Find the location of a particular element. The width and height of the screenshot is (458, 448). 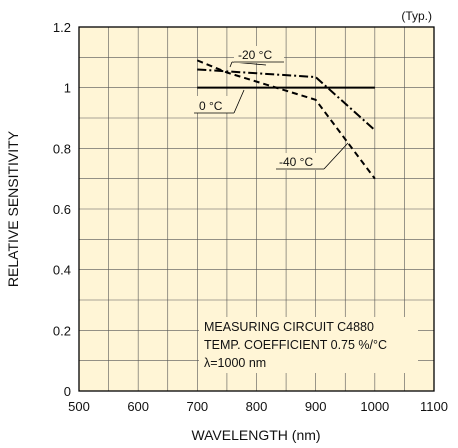

x-tick-label: 900 is located at coordinates (316, 406).